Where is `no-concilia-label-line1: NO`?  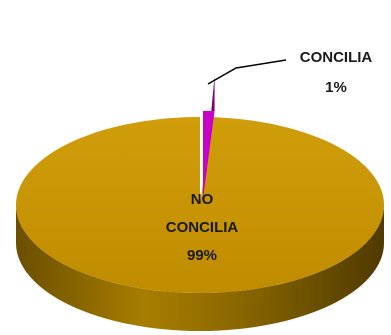 no-concilia-label-line1: NO is located at coordinates (202, 199).